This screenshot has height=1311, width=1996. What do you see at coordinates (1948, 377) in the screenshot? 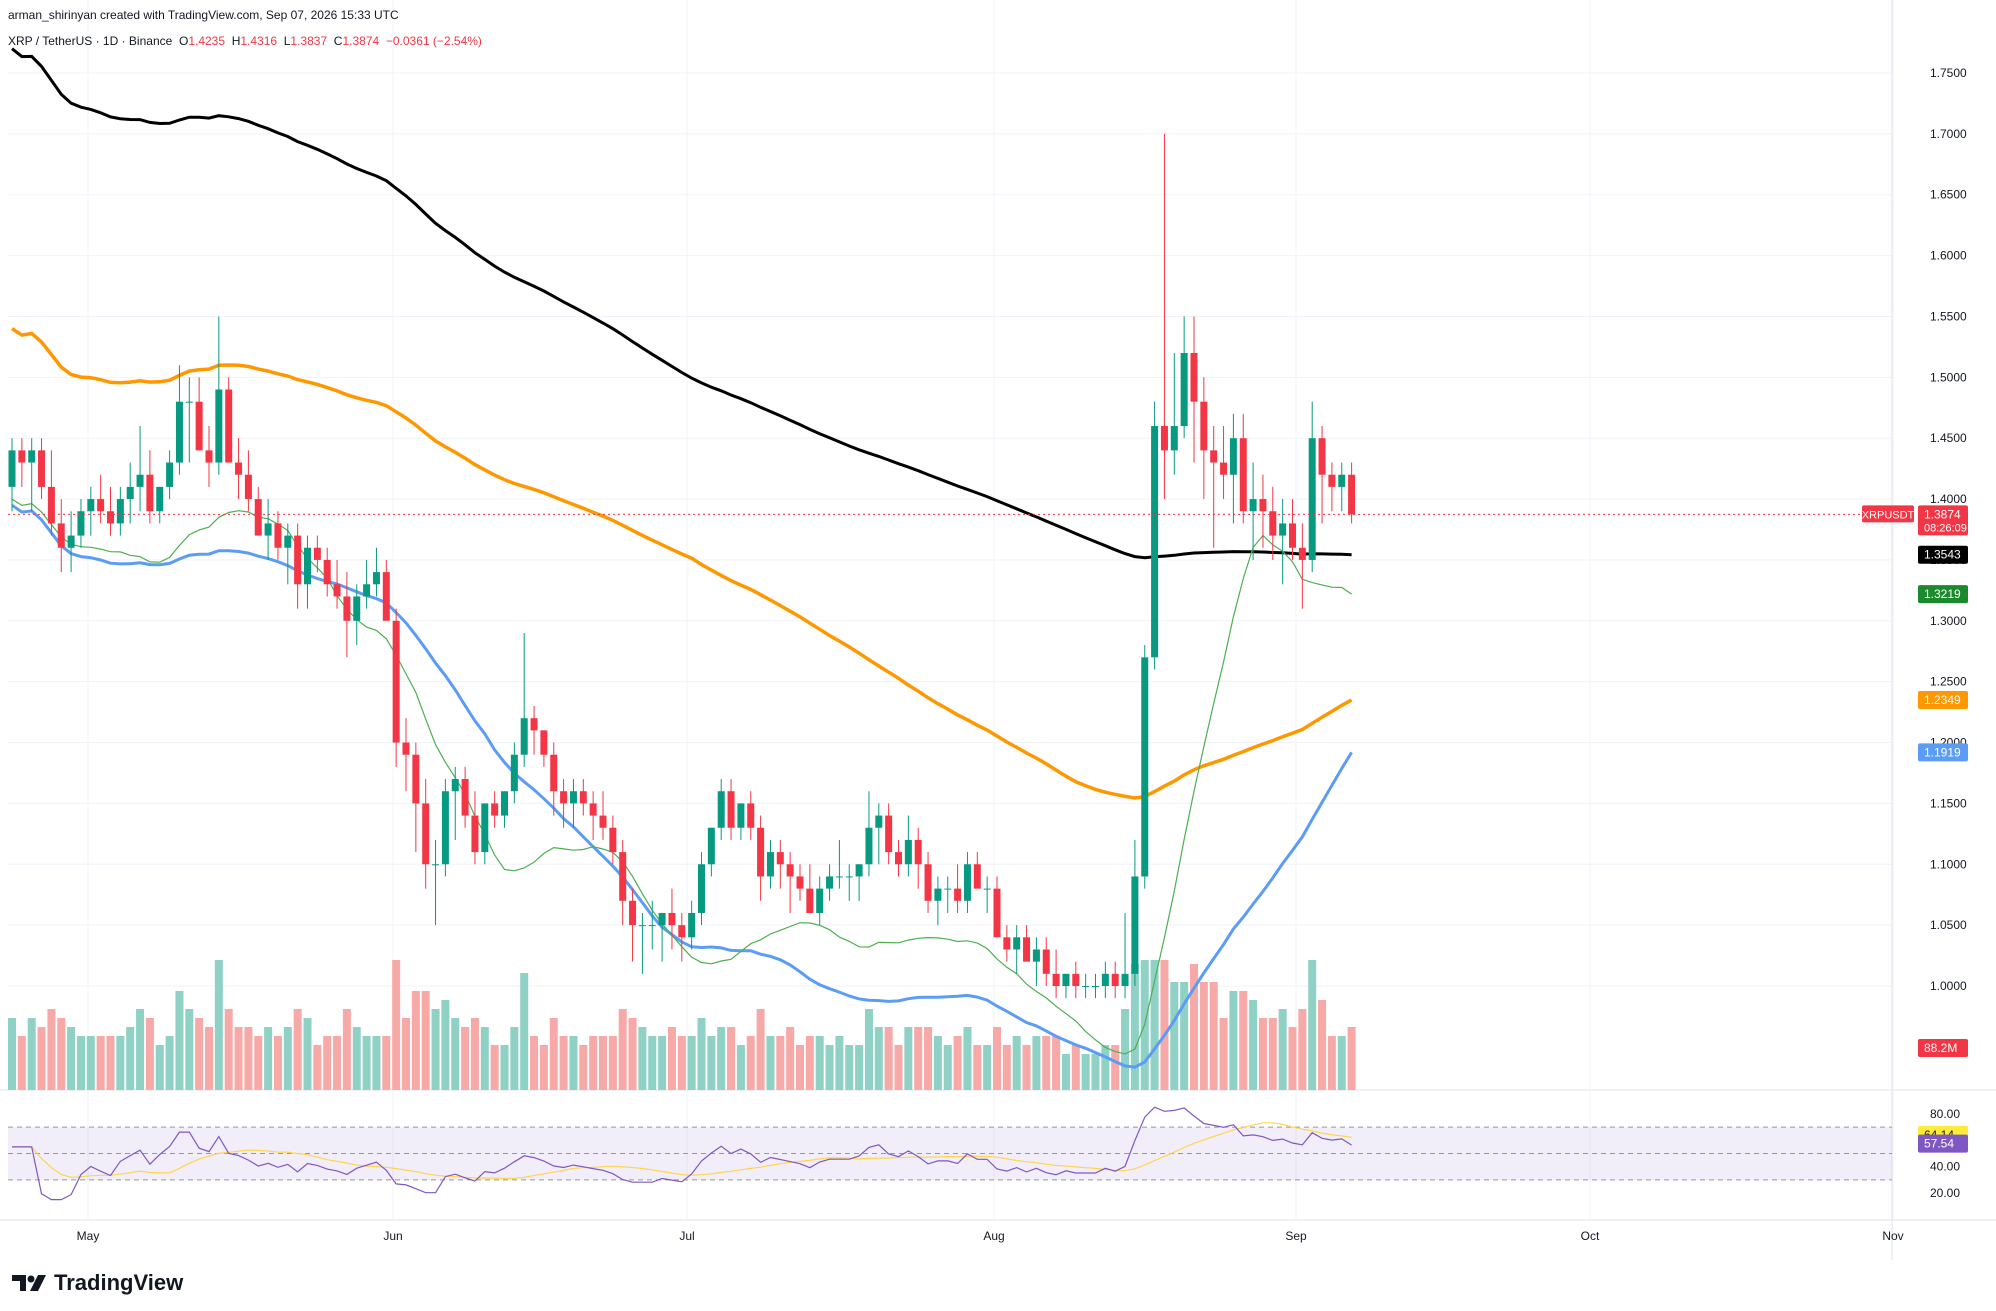
I see `price-tick-label: 1.5000` at bounding box center [1948, 377].